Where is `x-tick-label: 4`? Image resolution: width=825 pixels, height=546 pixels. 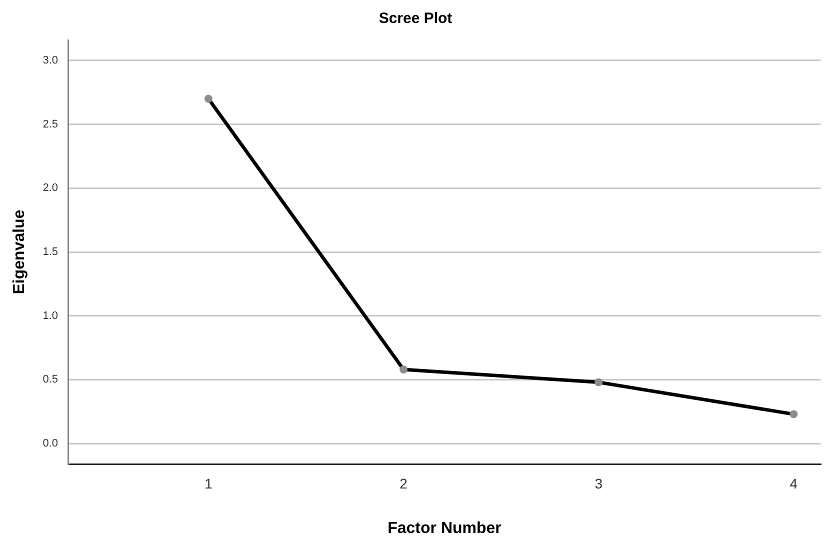
x-tick-label: 4 is located at coordinates (794, 483).